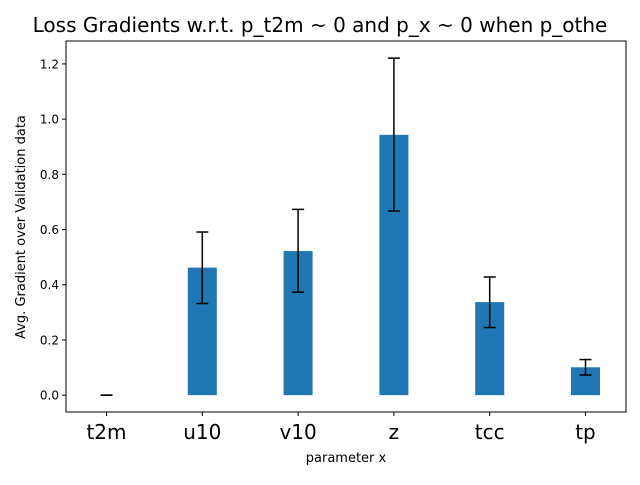 Image resolution: width=640 pixels, height=485 pixels. Describe the element at coordinates (202, 268) in the screenshot. I see `error-bar-u10` at that location.